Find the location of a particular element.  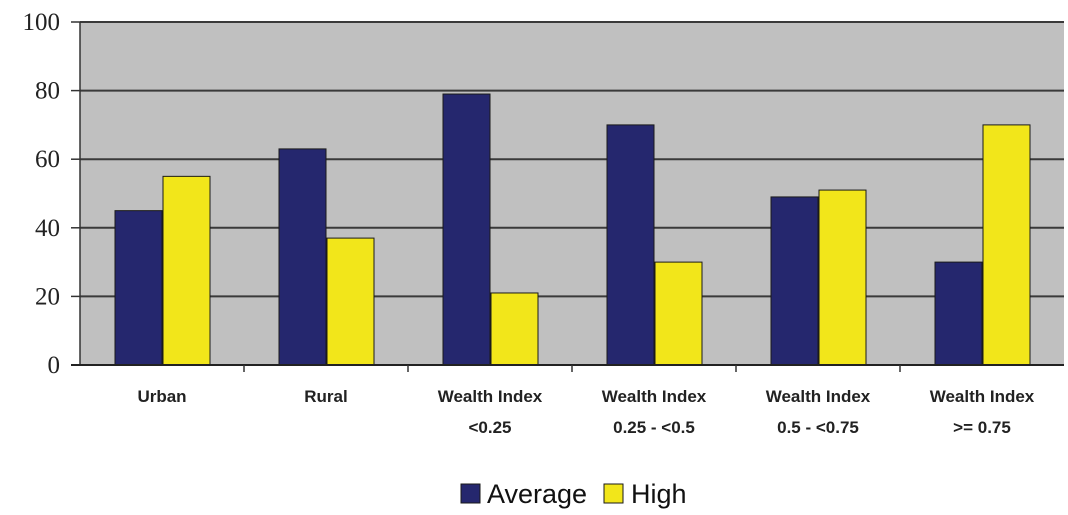

legend-label-high: High is located at coordinates (659, 494).